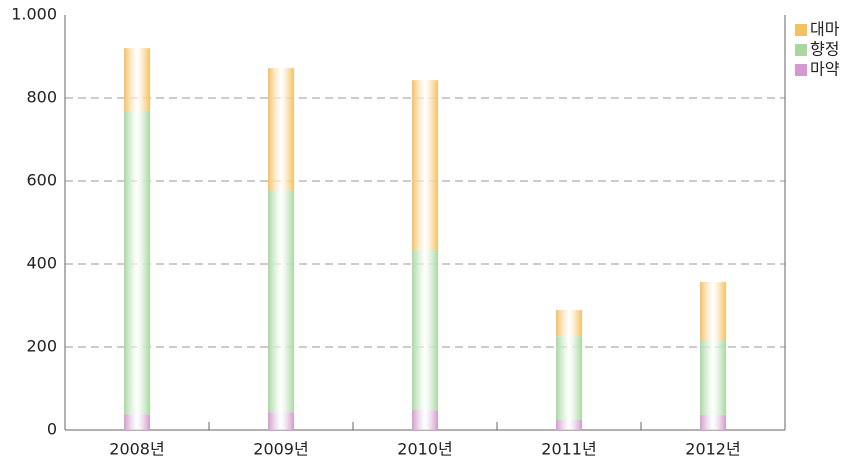 Image resolution: width=859 pixels, height=466 pixels. I want to click on y-tick-label: 800, so click(41, 97).